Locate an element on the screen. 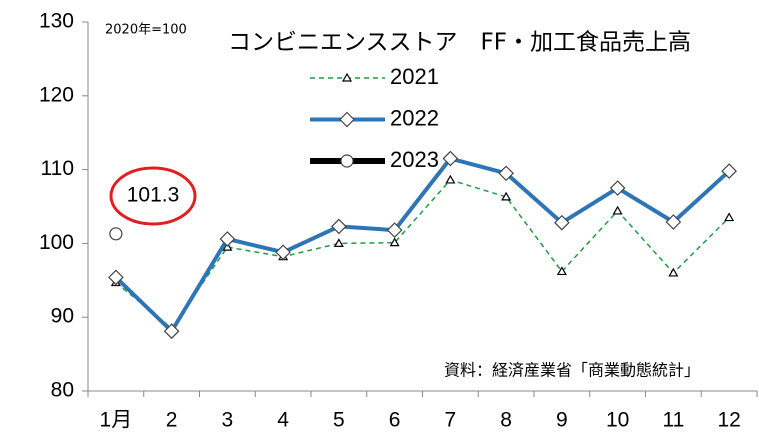 This screenshot has height=441, width=759. y-tick-label: 110 is located at coordinates (57, 168).